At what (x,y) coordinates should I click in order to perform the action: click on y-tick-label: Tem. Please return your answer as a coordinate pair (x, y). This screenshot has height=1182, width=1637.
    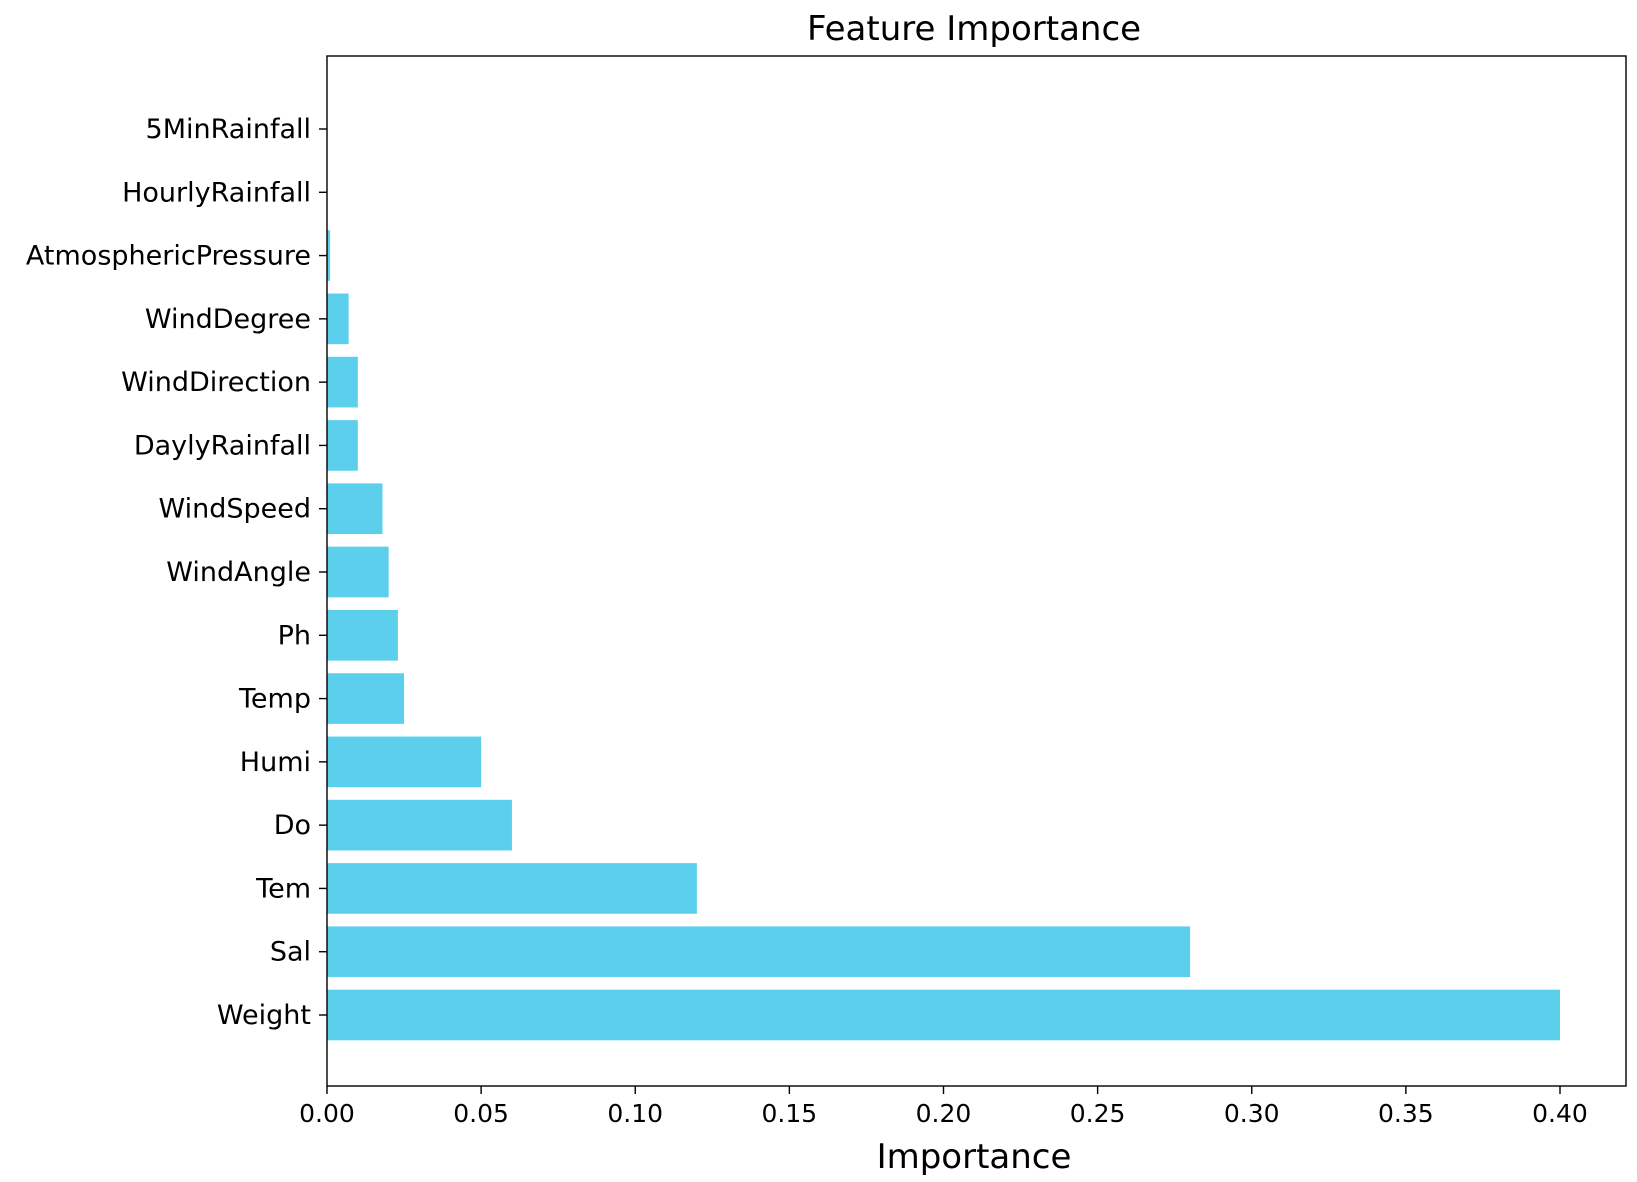
    Looking at the image, I should click on (283, 888).